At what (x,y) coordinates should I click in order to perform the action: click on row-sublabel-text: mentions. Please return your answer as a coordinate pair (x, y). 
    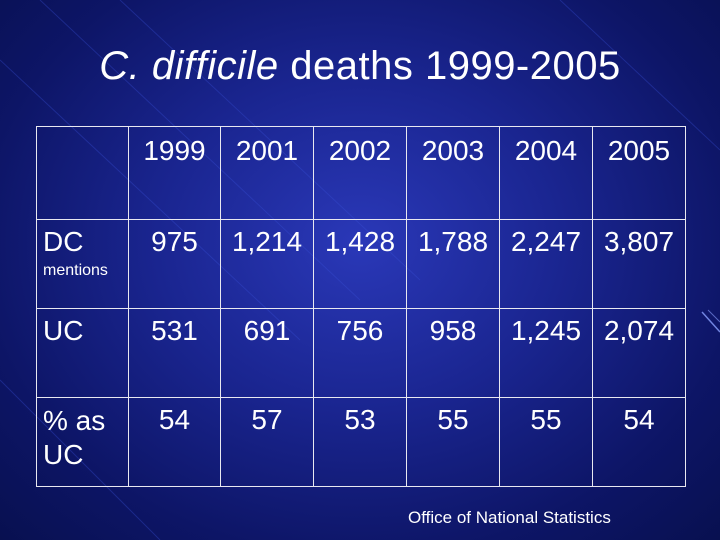
    Looking at the image, I should click on (75, 270).